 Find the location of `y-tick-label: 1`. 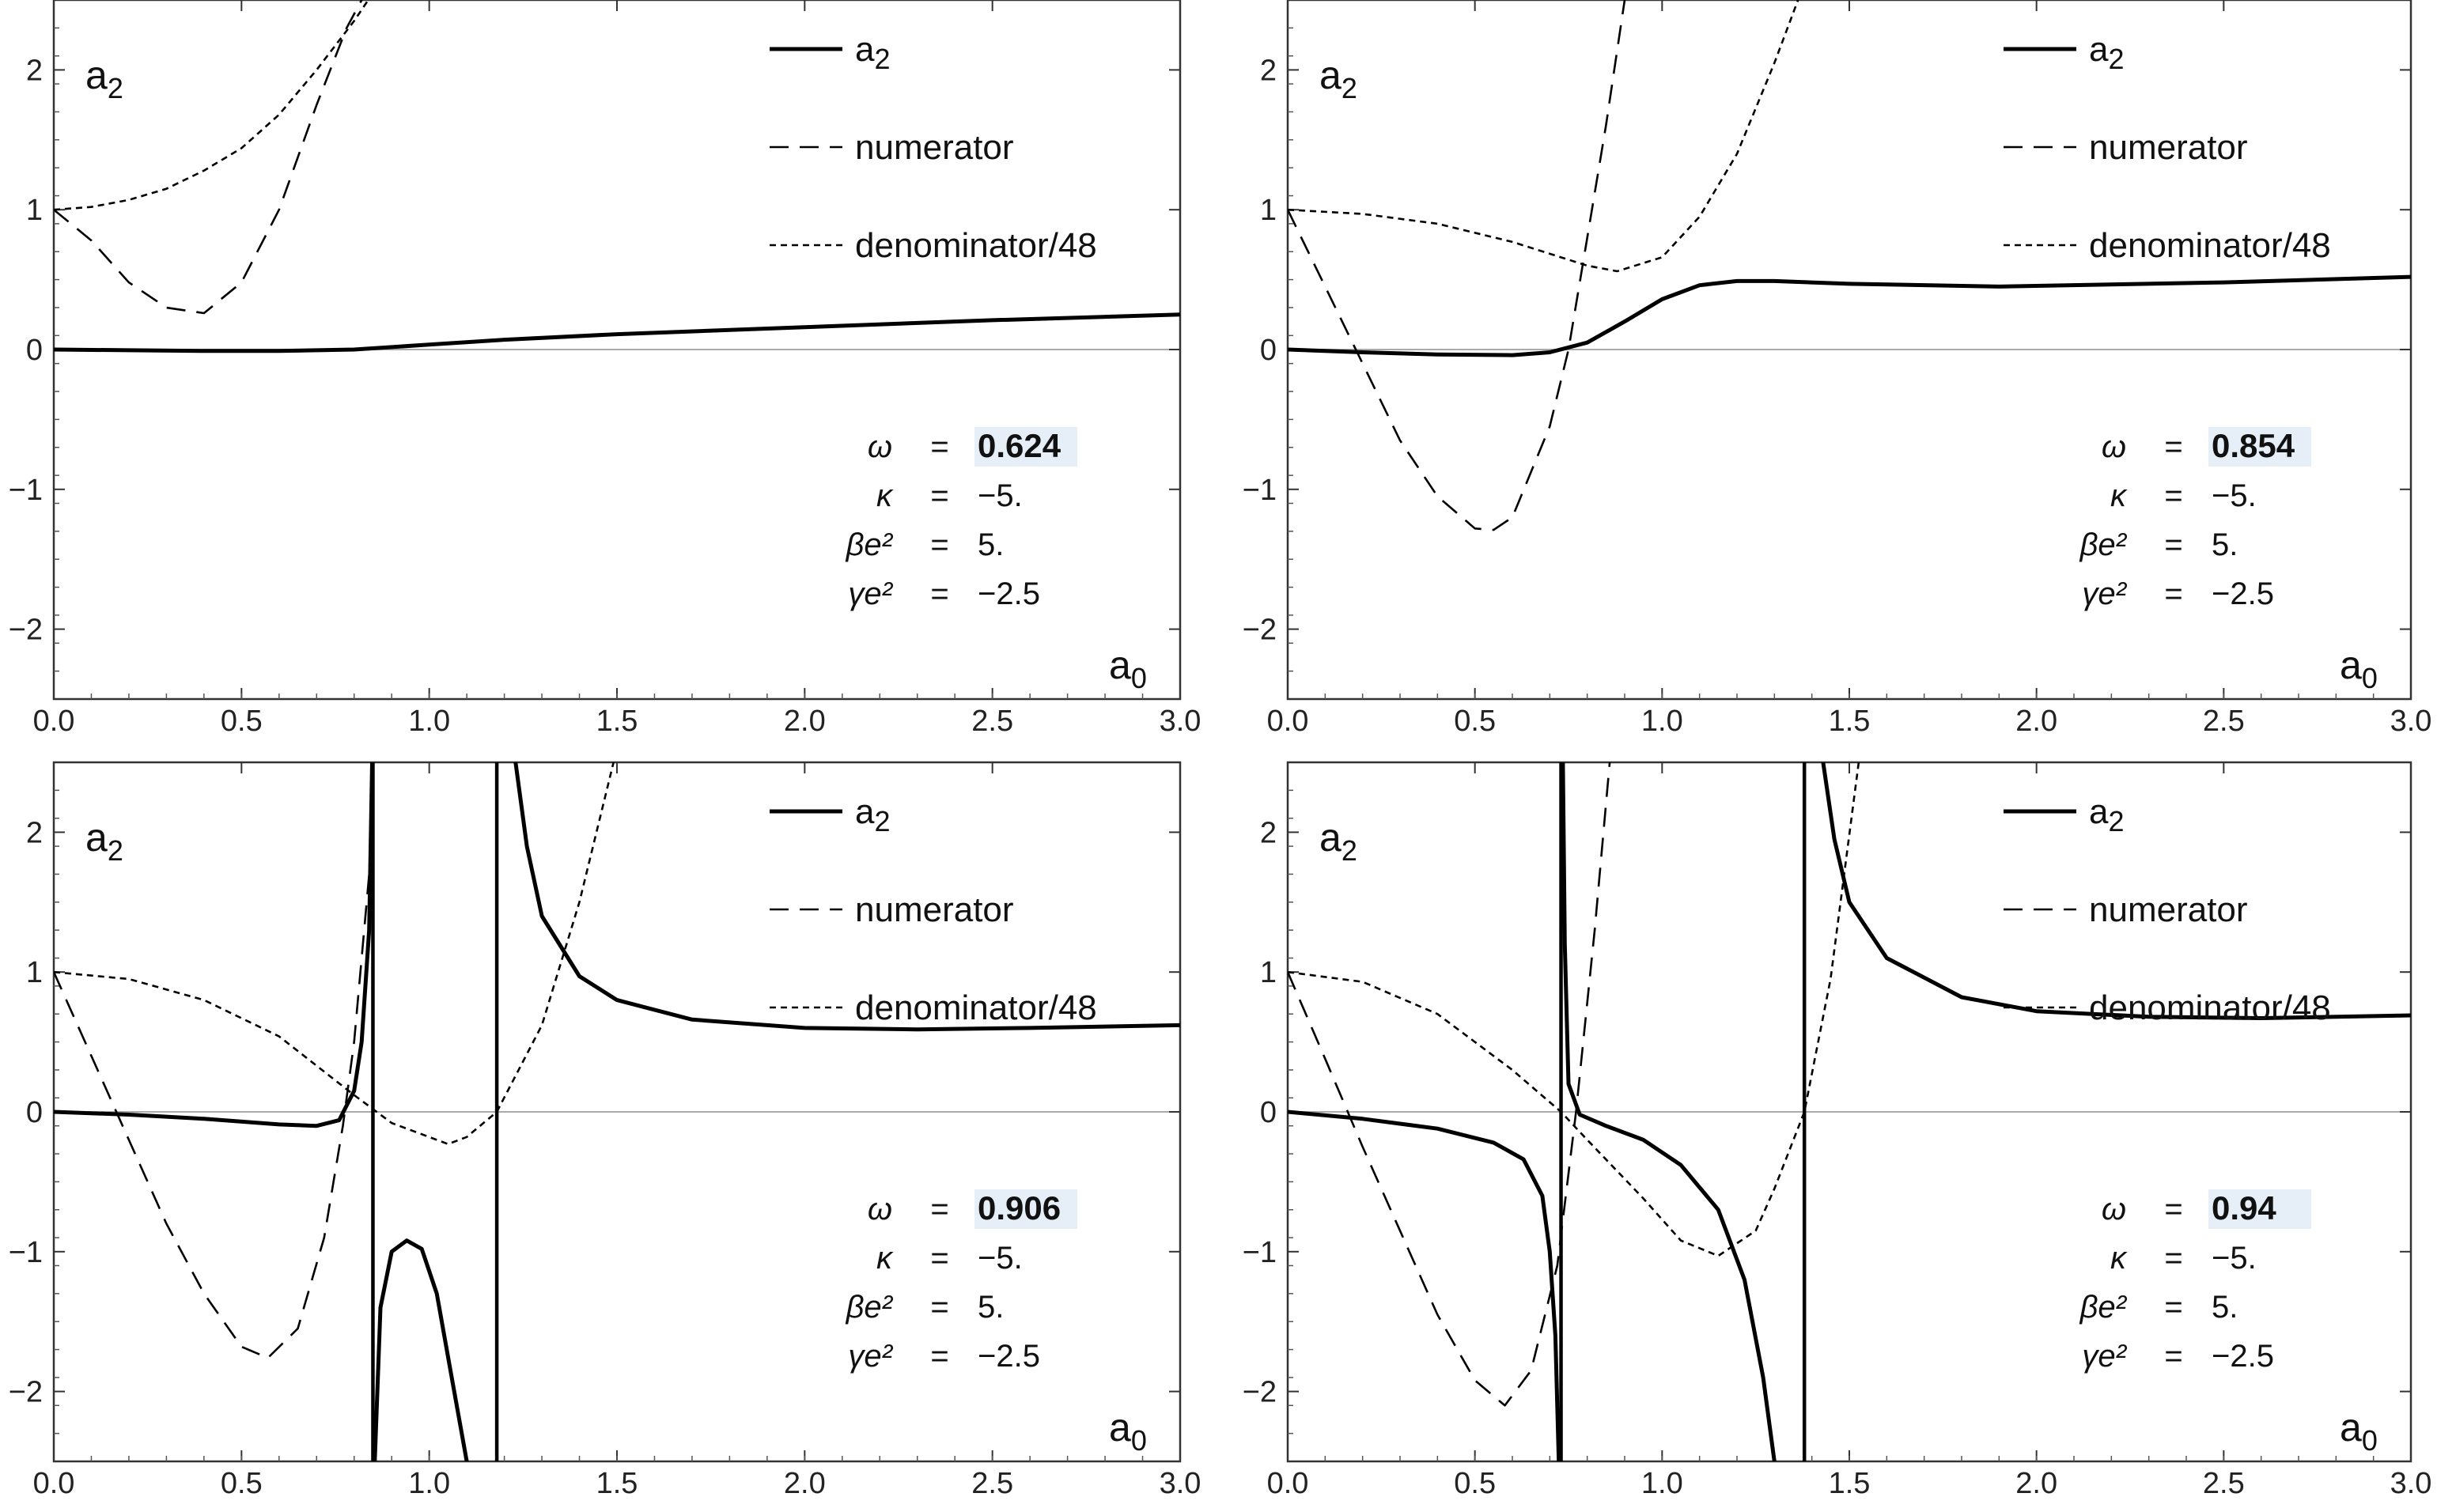

y-tick-label: 1 is located at coordinates (1268, 973).